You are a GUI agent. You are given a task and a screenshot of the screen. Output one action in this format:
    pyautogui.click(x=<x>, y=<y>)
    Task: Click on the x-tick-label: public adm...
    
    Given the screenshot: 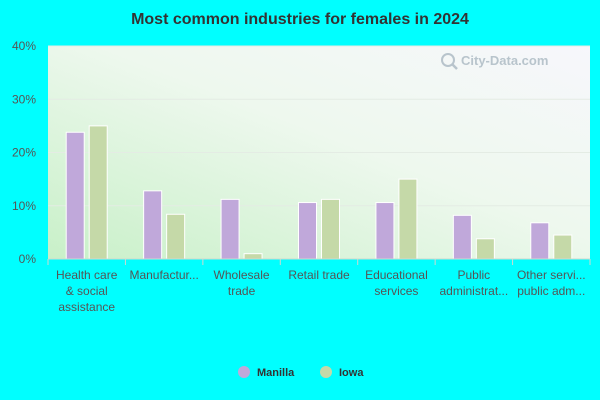 What is the action you would take?
    pyautogui.click(x=551, y=291)
    